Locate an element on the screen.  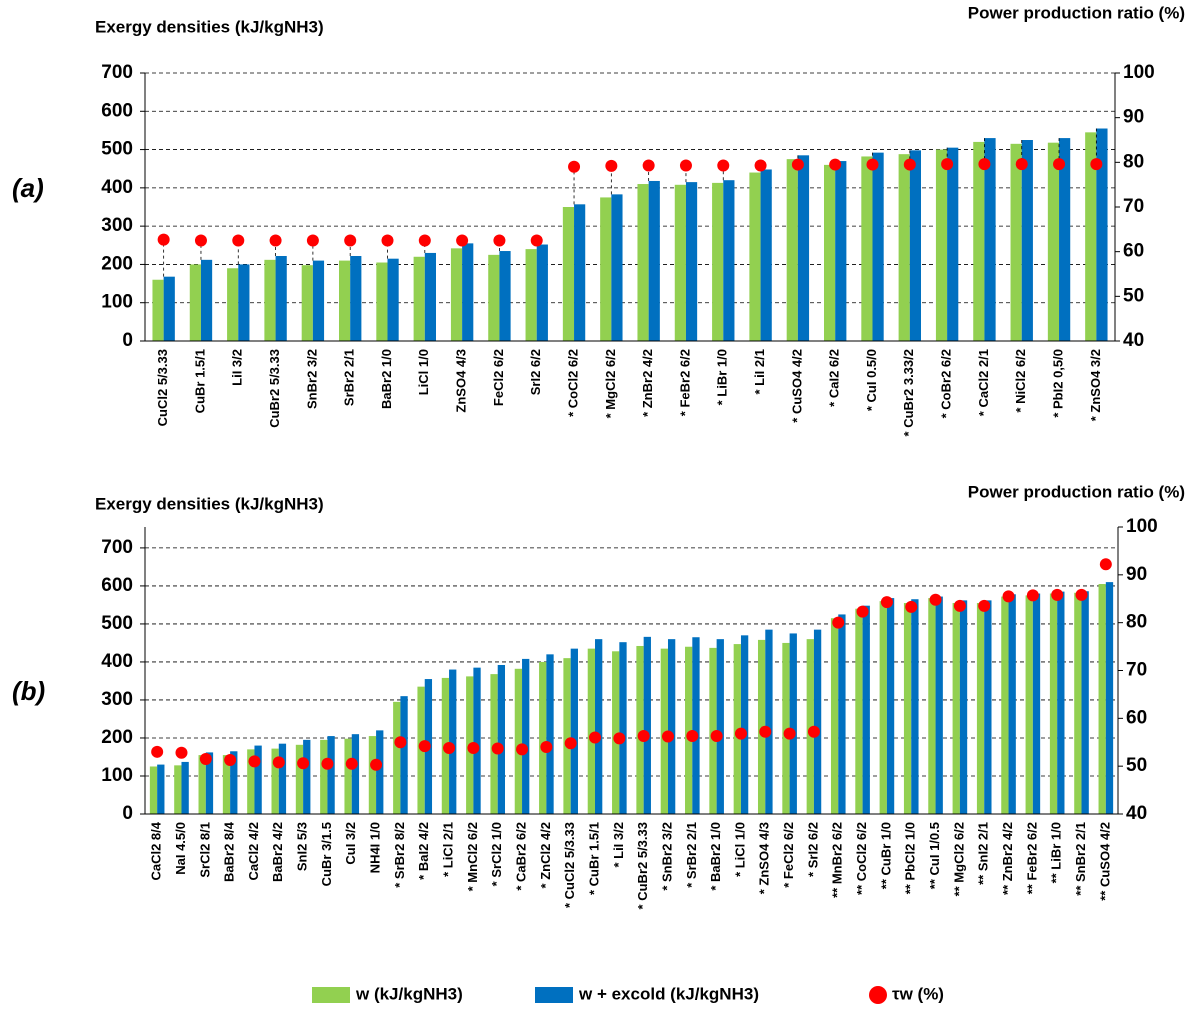
y2-tick-label: 50 is located at coordinates (1133, 295).